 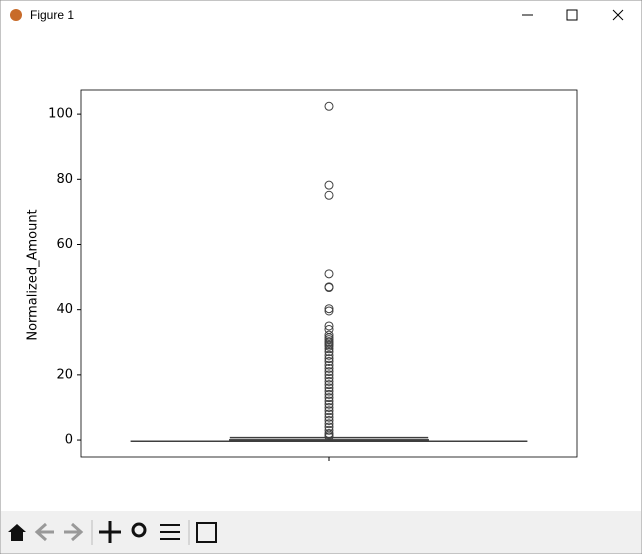 What do you see at coordinates (206, 532) in the screenshot?
I see `save-button` at bounding box center [206, 532].